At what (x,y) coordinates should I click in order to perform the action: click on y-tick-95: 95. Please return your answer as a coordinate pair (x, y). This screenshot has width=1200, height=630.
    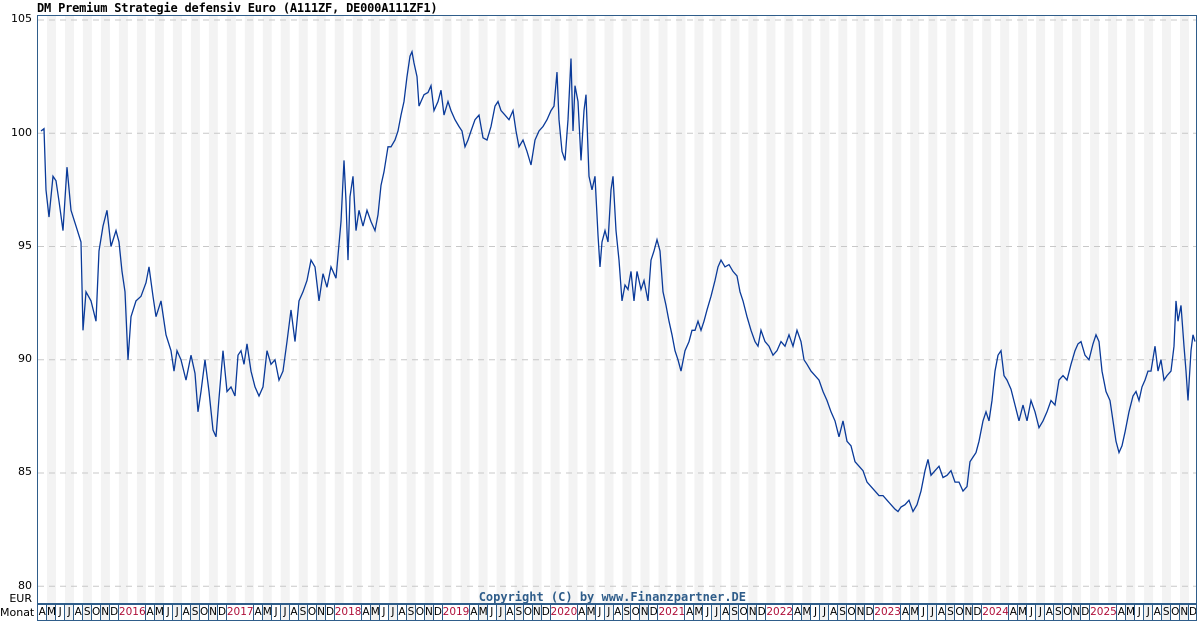
    Looking at the image, I should click on (25, 245).